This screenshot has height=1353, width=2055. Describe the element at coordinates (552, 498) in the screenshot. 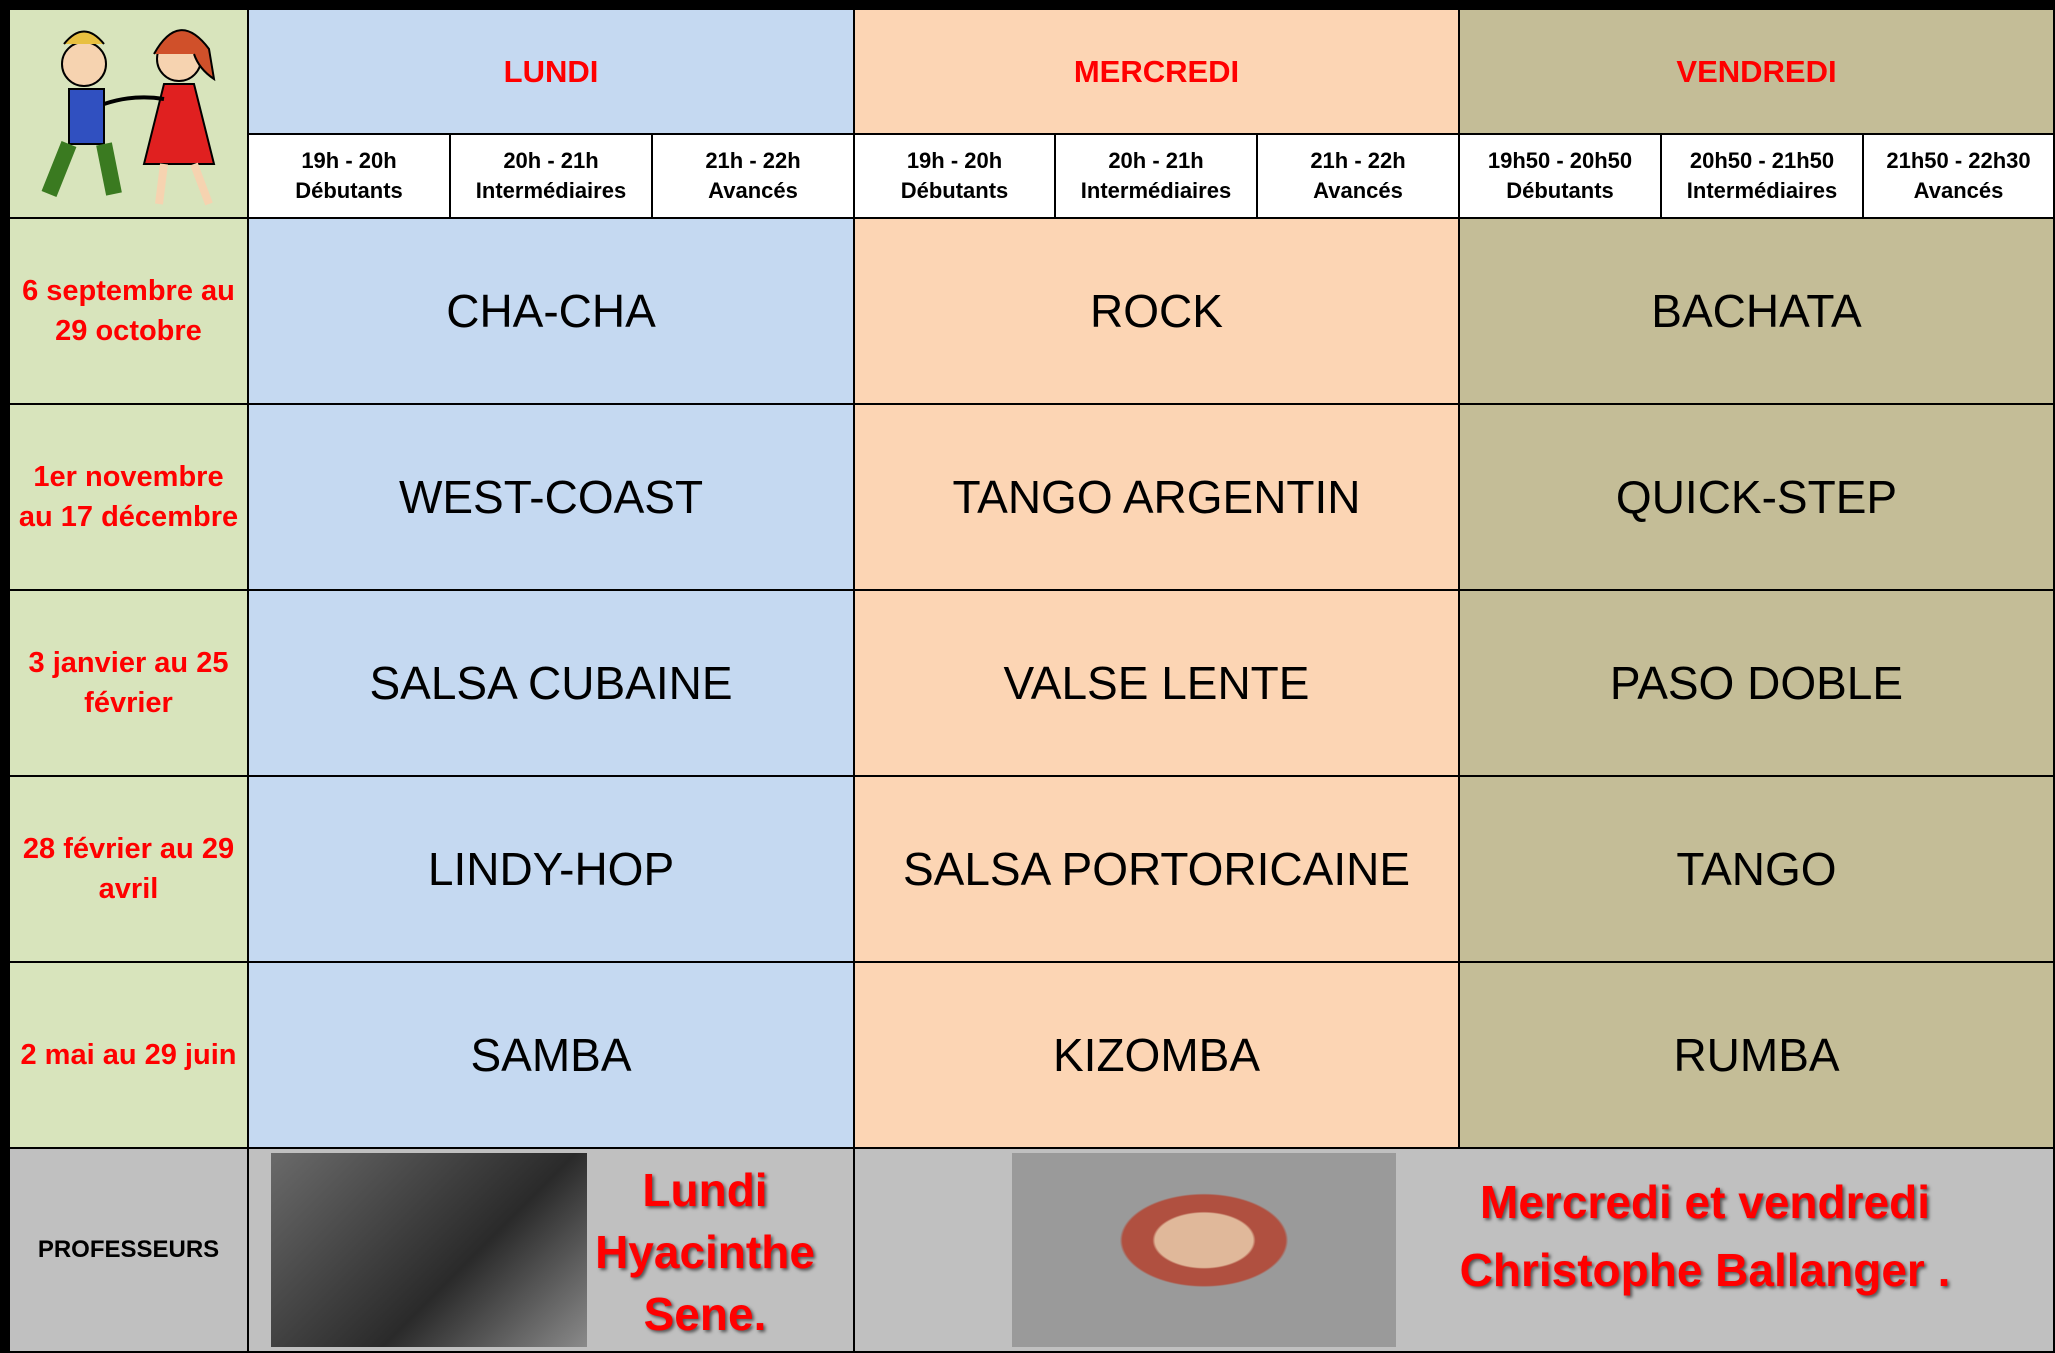

I see `dance: WEST-COAST` at that location.